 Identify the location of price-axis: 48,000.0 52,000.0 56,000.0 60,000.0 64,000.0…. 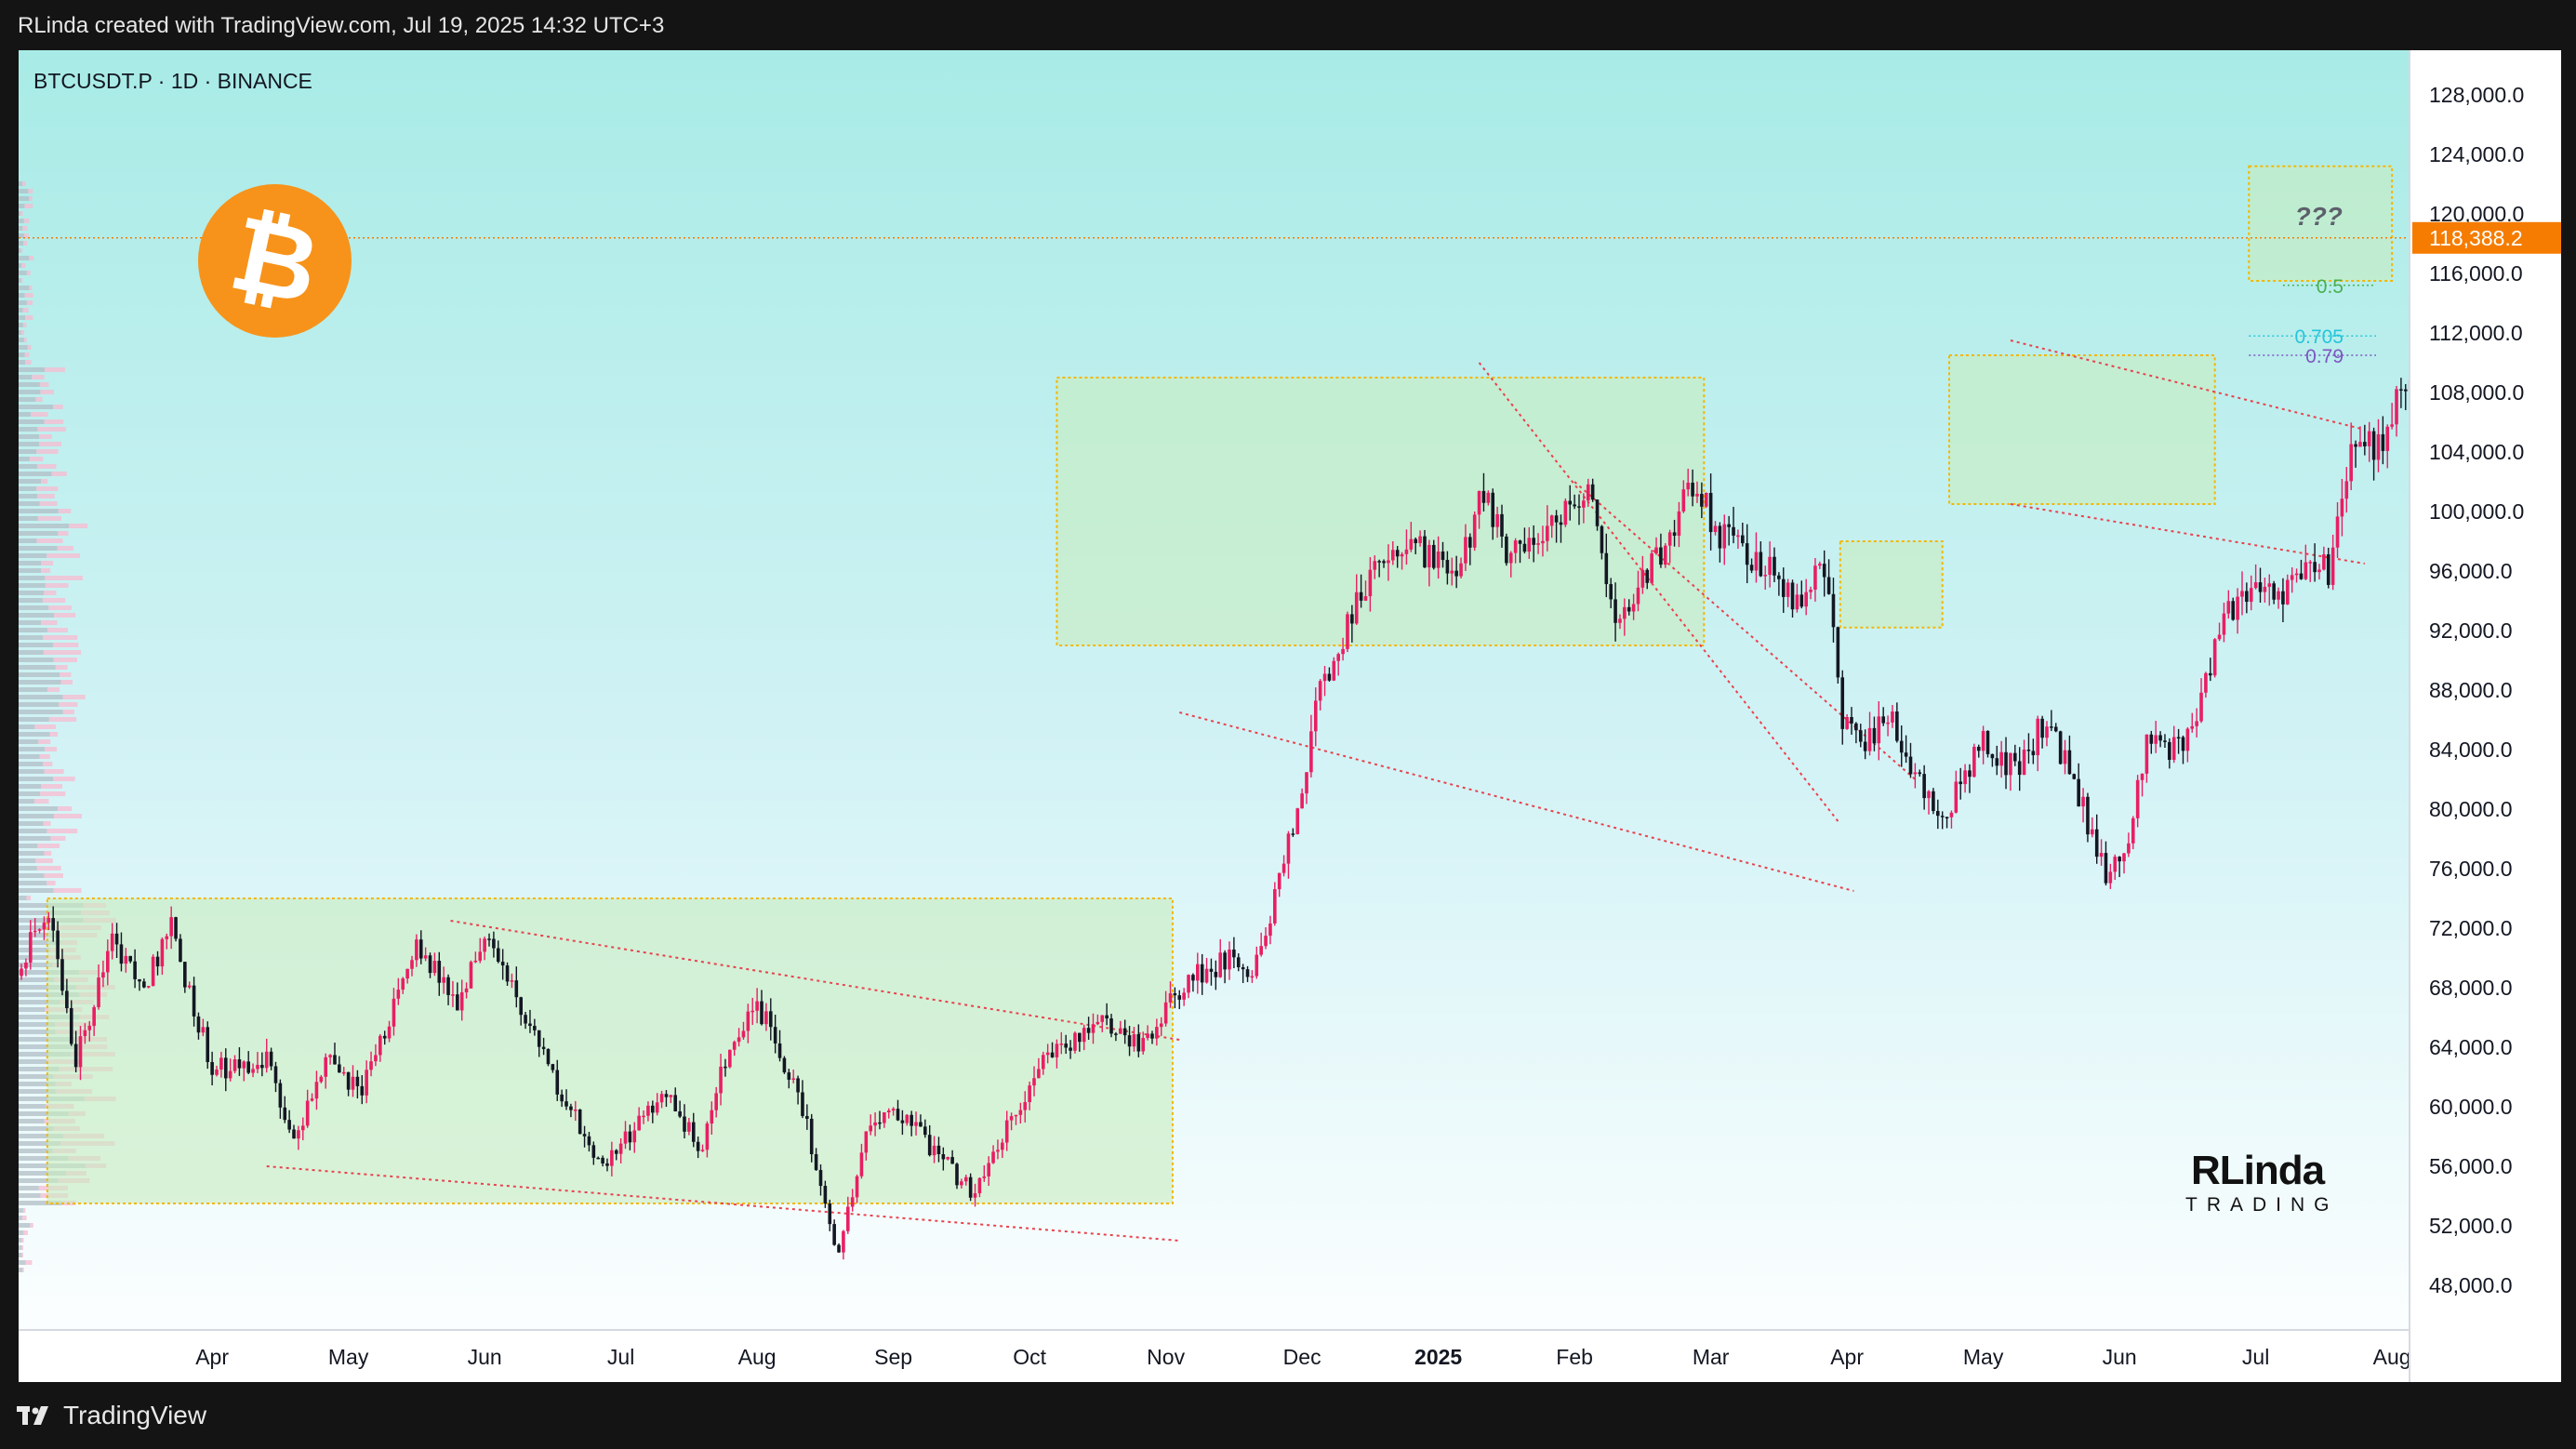
(2485, 716).